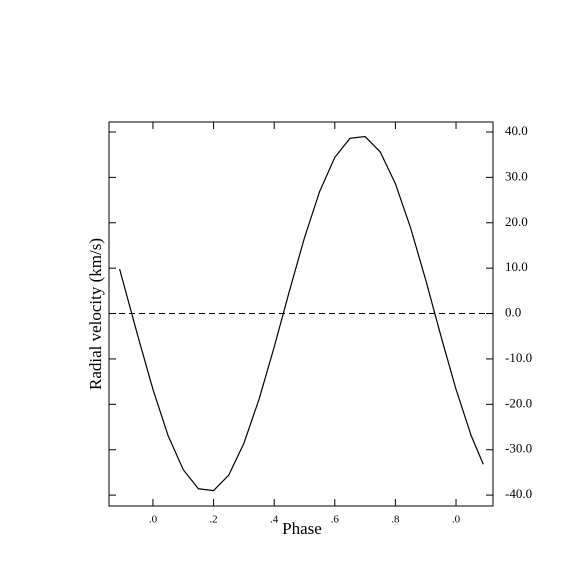 Image resolution: width=585 pixels, height=585 pixels. What do you see at coordinates (95, 314) in the screenshot?
I see `y-axis-label: Radial velocity (km/s)` at bounding box center [95, 314].